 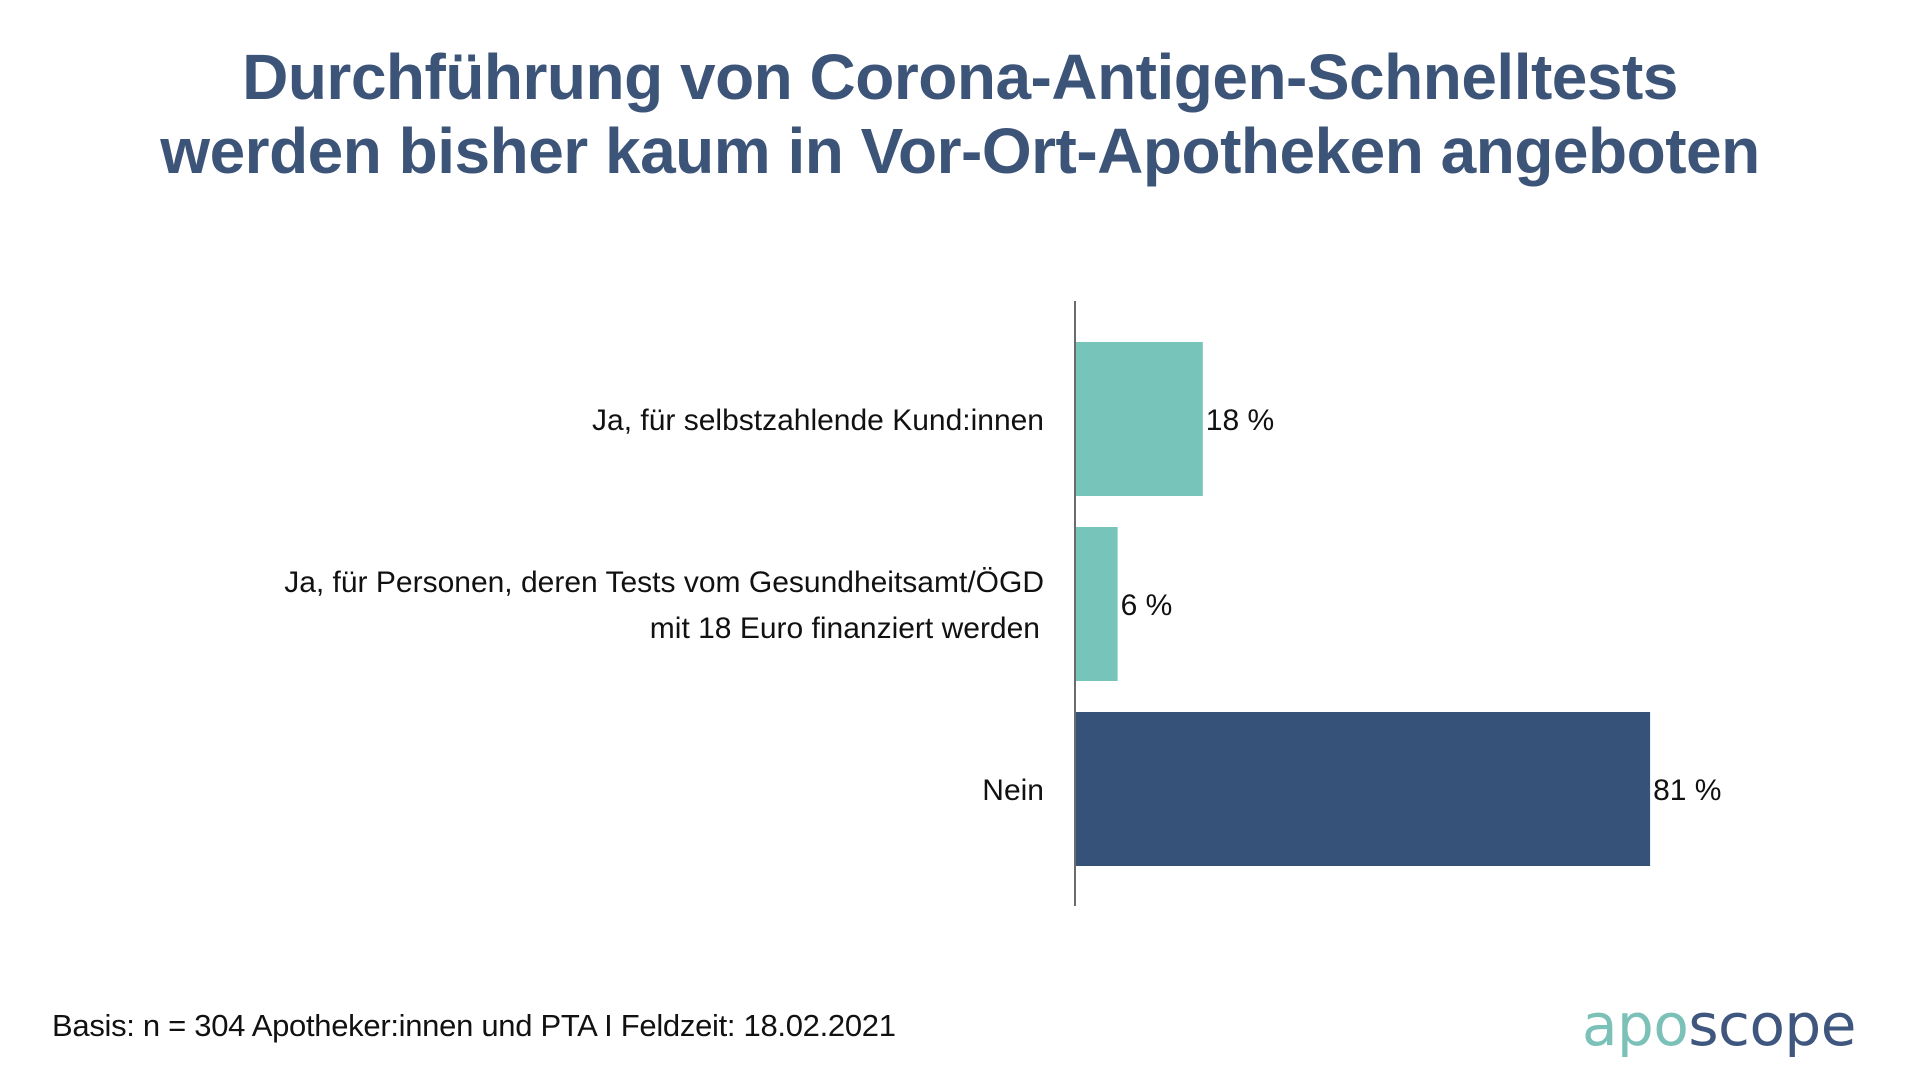 I want to click on value-label-2: 6 %, so click(x=1147, y=605).